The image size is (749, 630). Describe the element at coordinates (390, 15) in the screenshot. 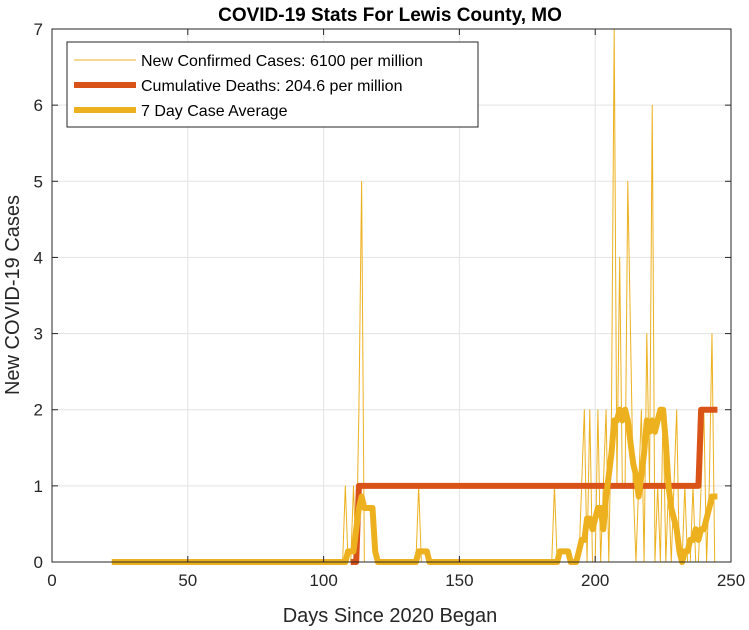

I see `chart-title: COVID-19 Stats For Lewis County, MO` at that location.